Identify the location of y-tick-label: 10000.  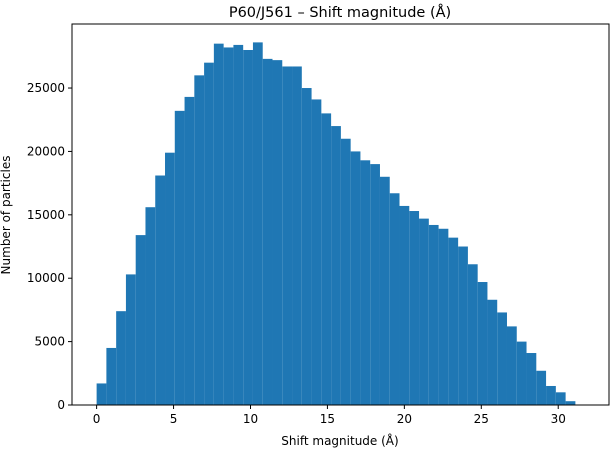
(46, 278).